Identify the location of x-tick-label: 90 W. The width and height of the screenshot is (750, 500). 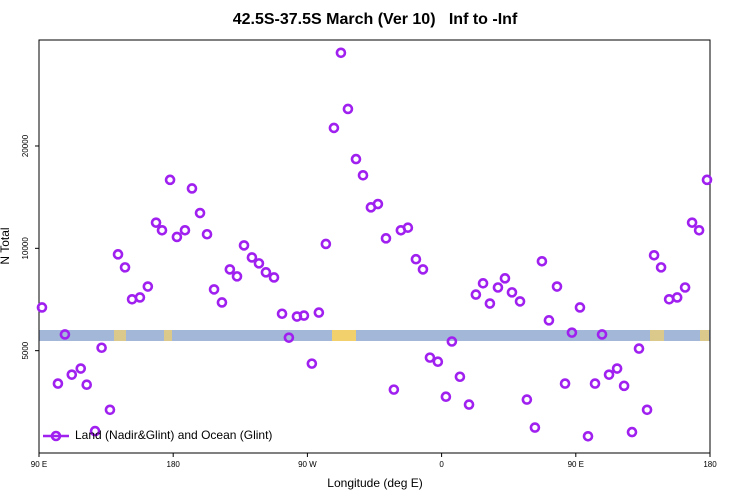
(307, 464).